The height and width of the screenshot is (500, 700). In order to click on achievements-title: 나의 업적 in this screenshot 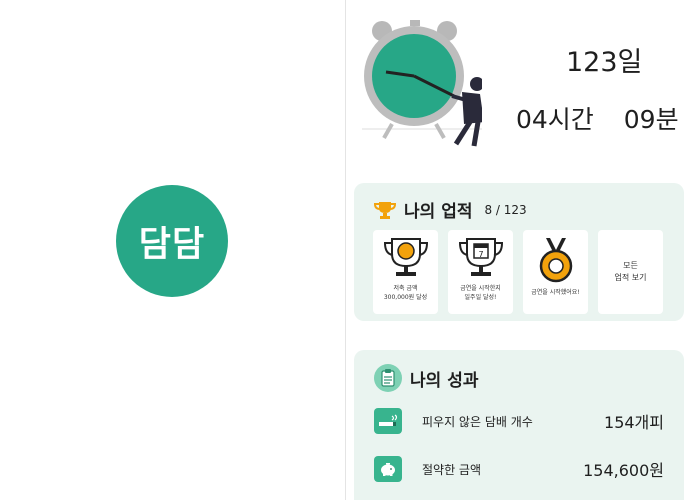, I will do `click(438, 212)`.